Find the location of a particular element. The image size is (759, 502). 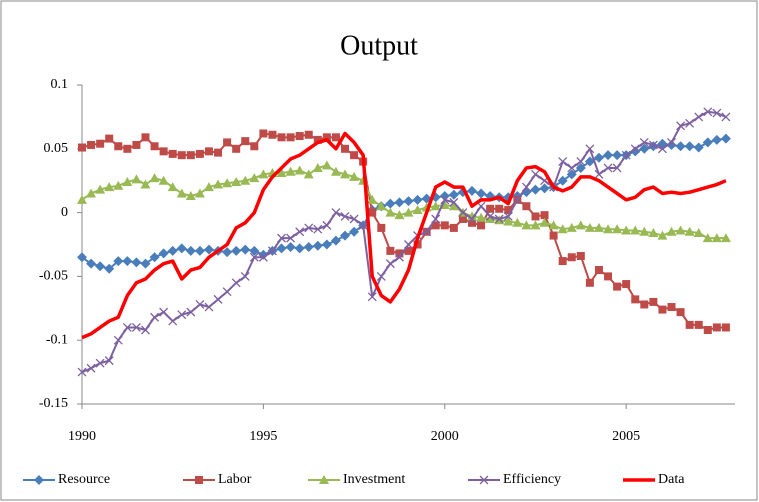

x-tick-label: 2005 is located at coordinates (626, 436).